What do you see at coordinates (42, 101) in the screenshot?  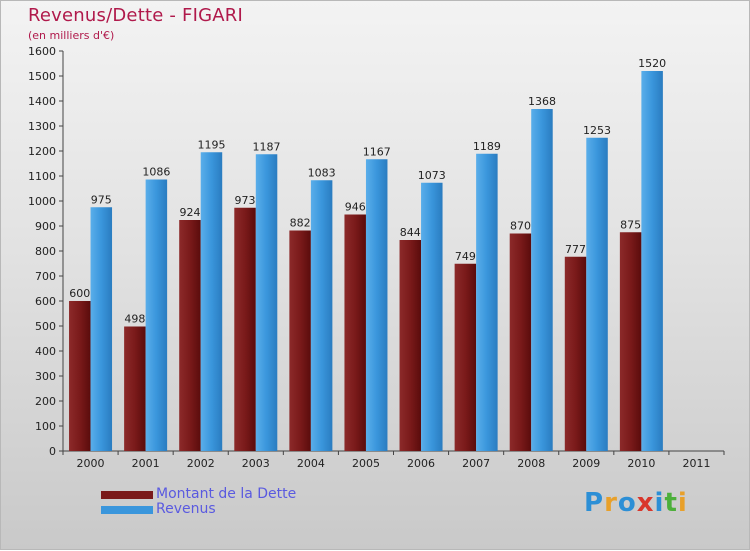 I see `y-tick-label: 1400` at bounding box center [42, 101].